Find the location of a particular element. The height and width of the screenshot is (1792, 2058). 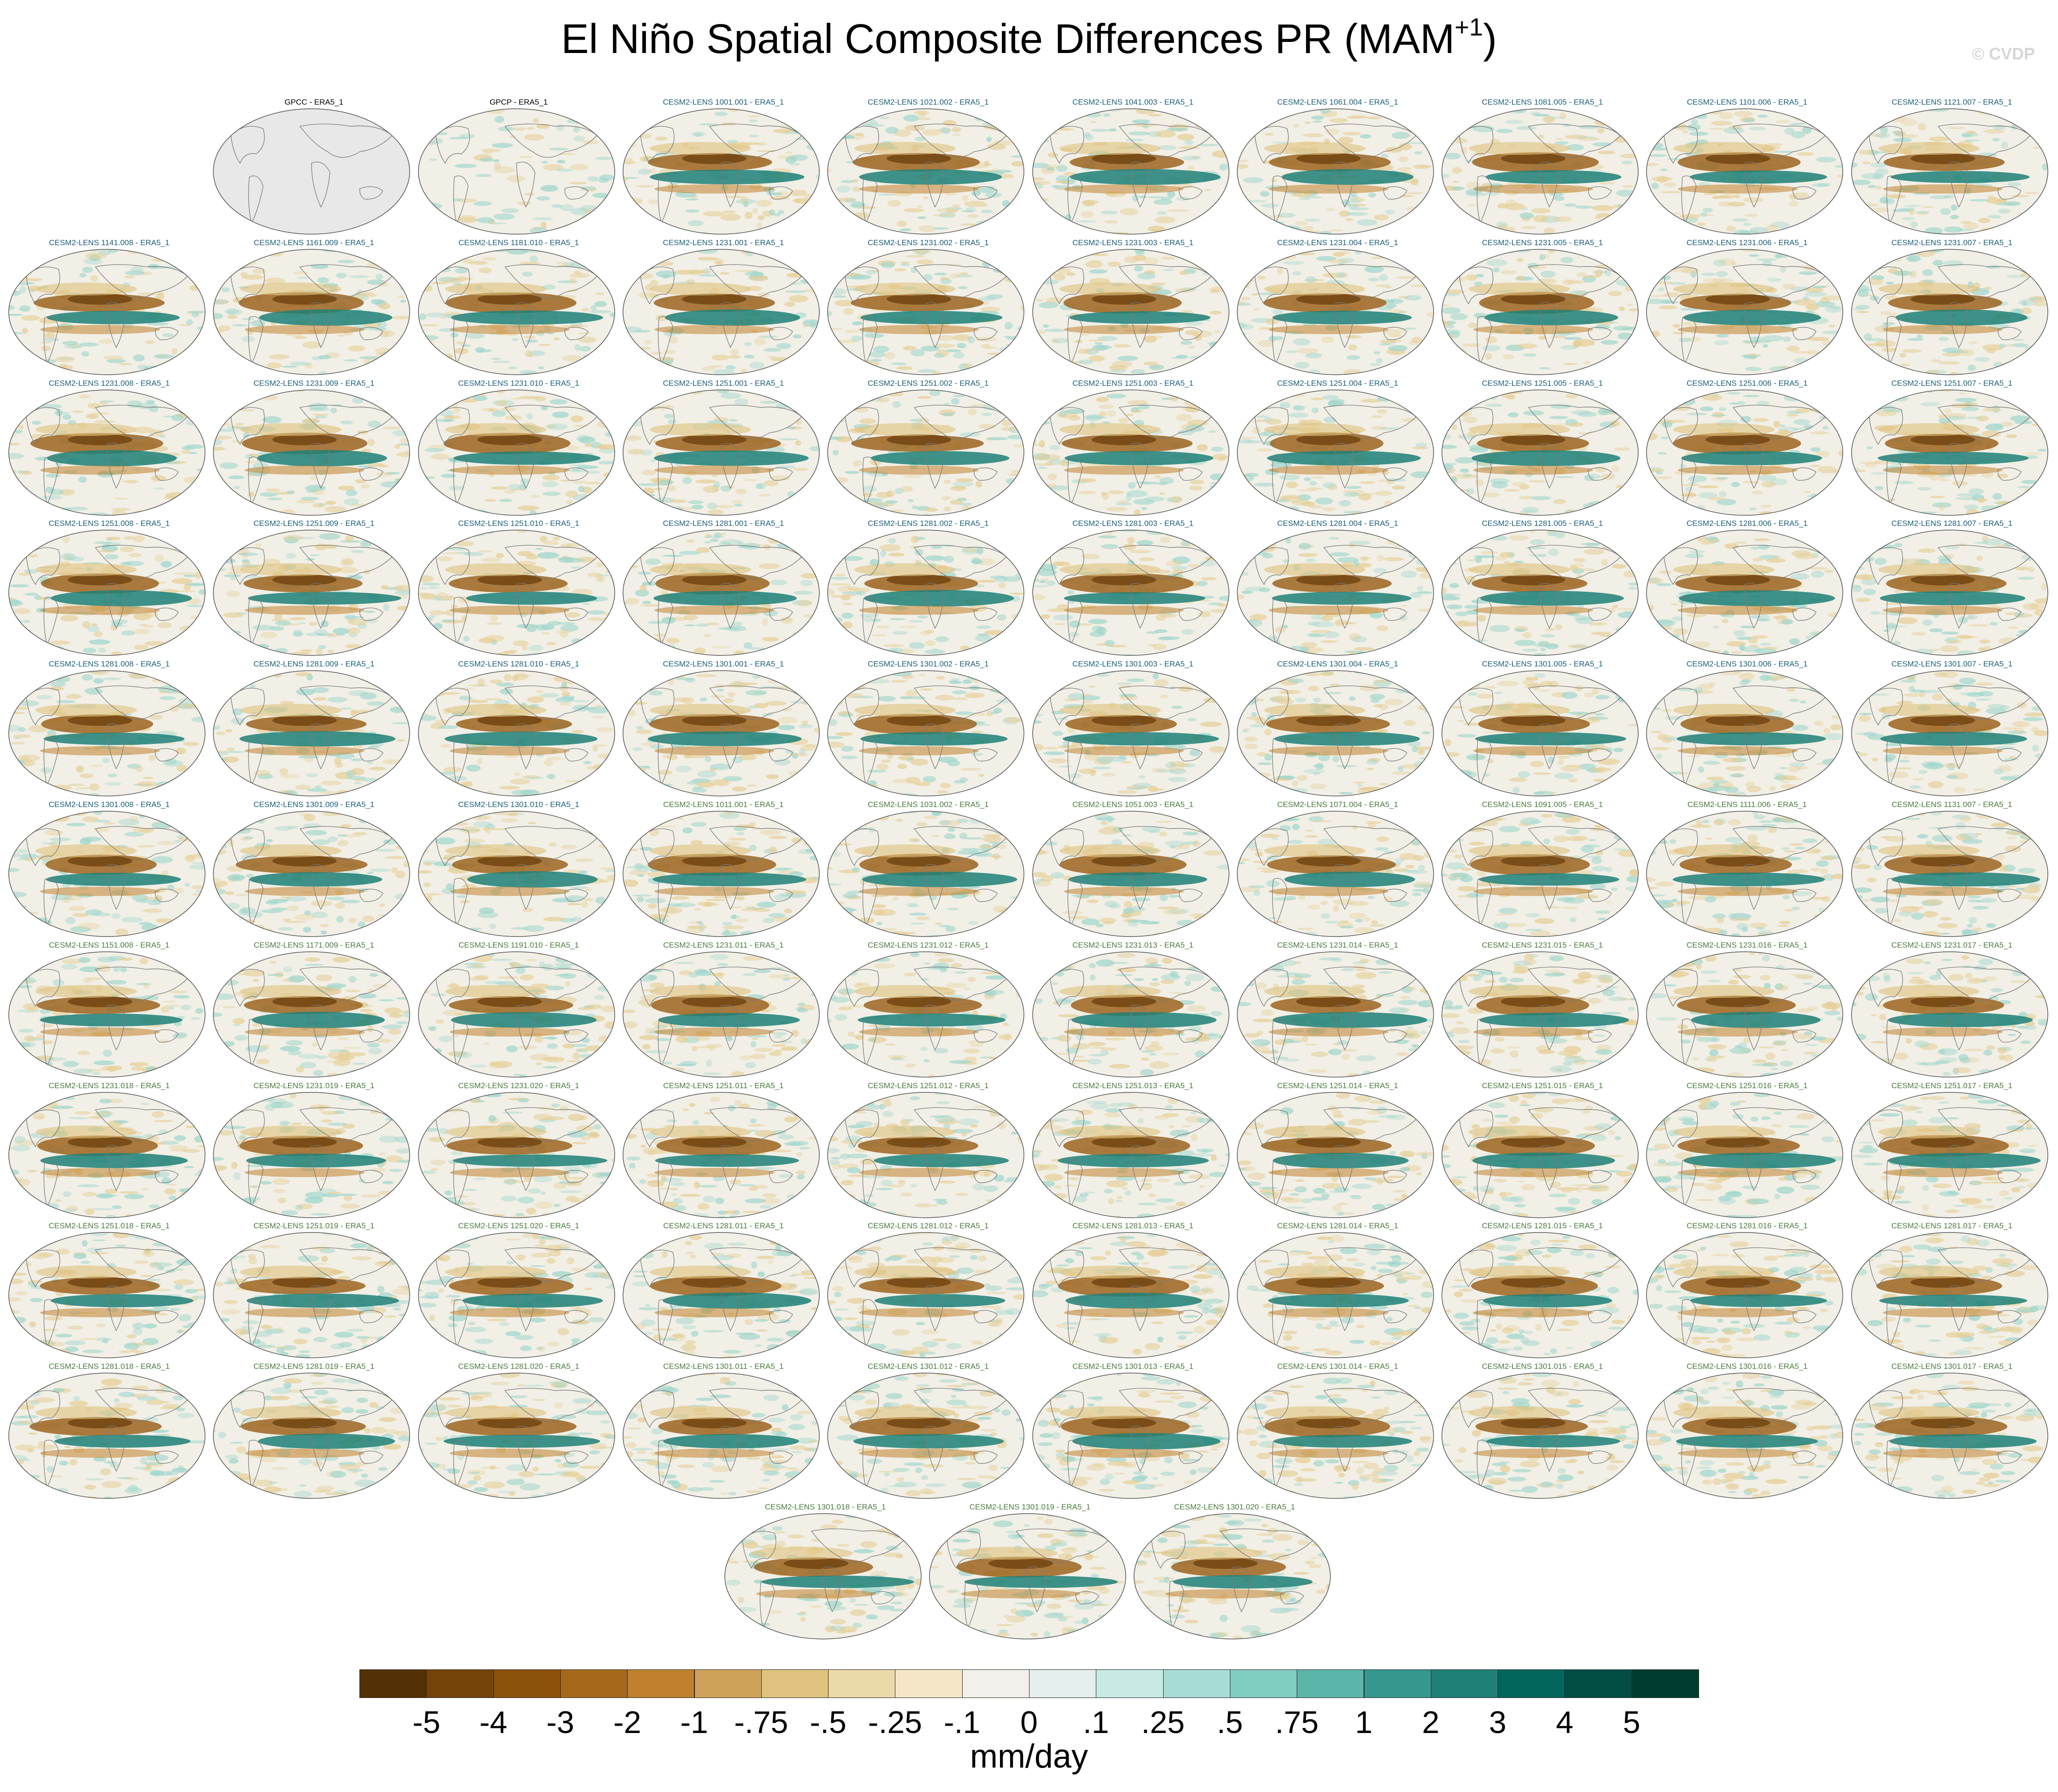

map-panel: CESM2-LENS 1231.014 - ERA5_1 is located at coordinates (1337, 1009).